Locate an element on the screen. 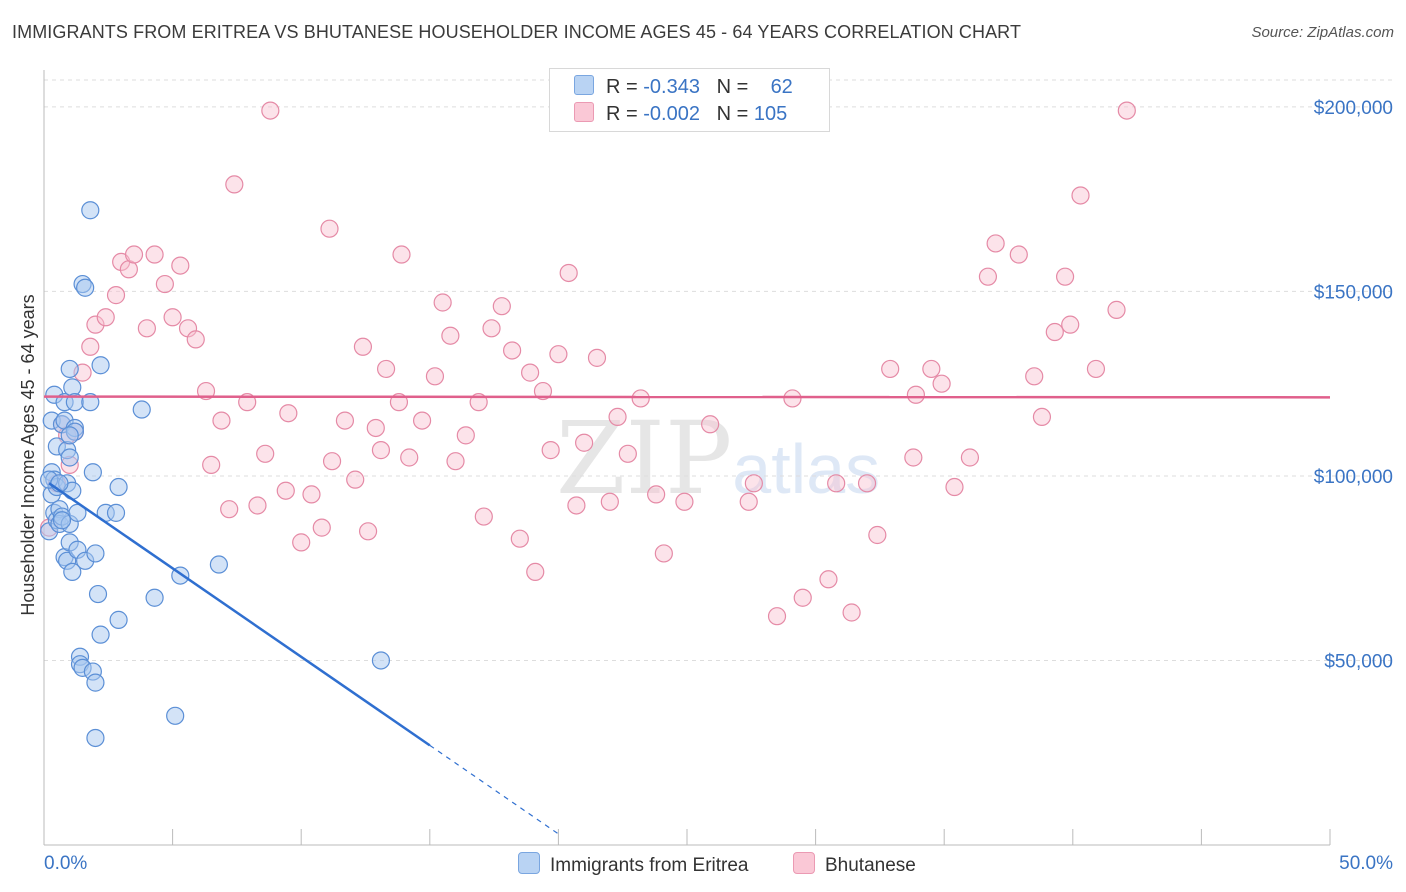  y-axis-label: Householder Income Ages 45 - 64 years is located at coordinates (28, 454).